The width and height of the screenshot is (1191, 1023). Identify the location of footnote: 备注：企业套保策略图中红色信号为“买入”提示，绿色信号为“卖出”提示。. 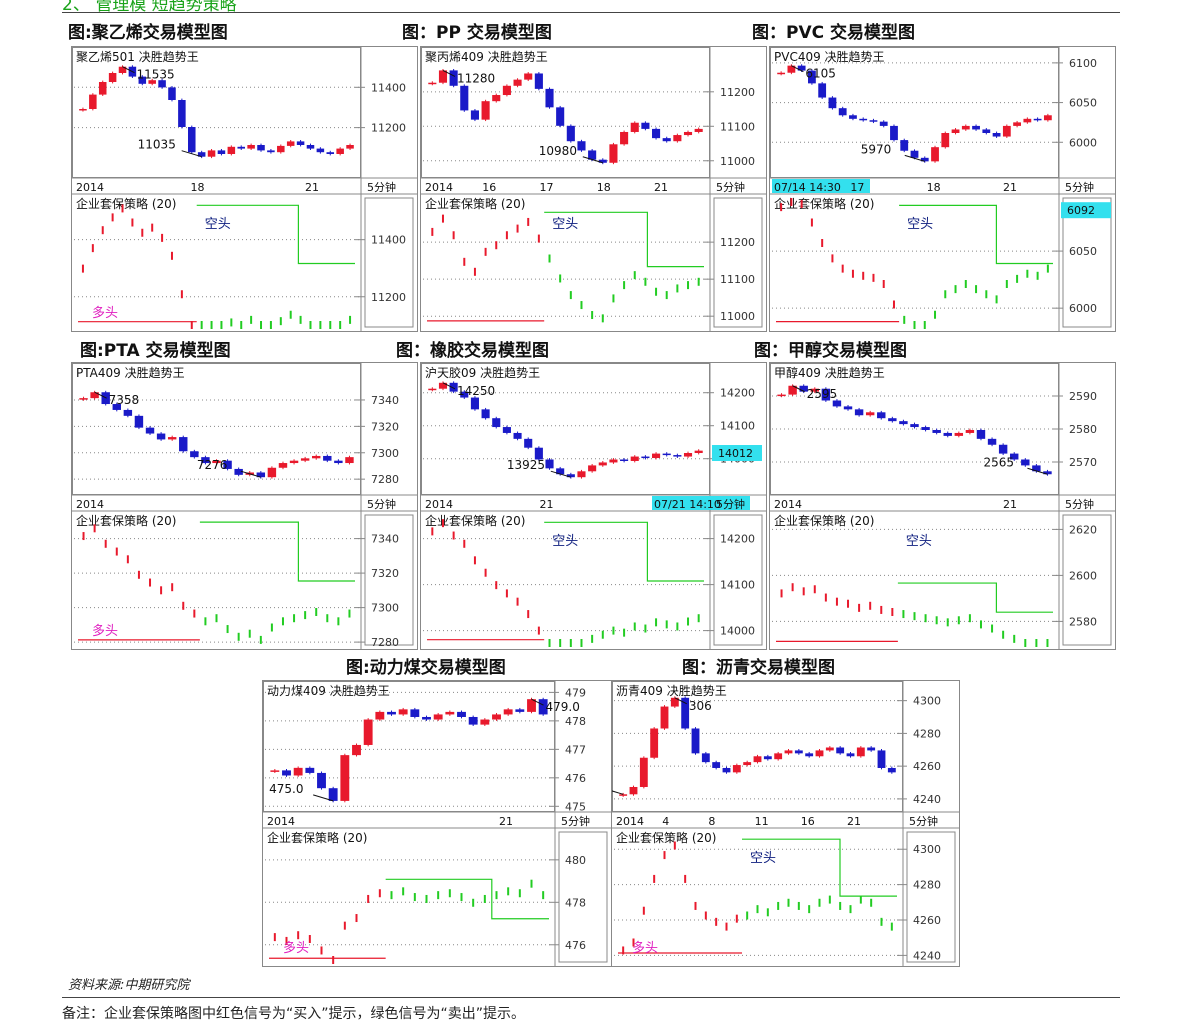
(294, 1014).